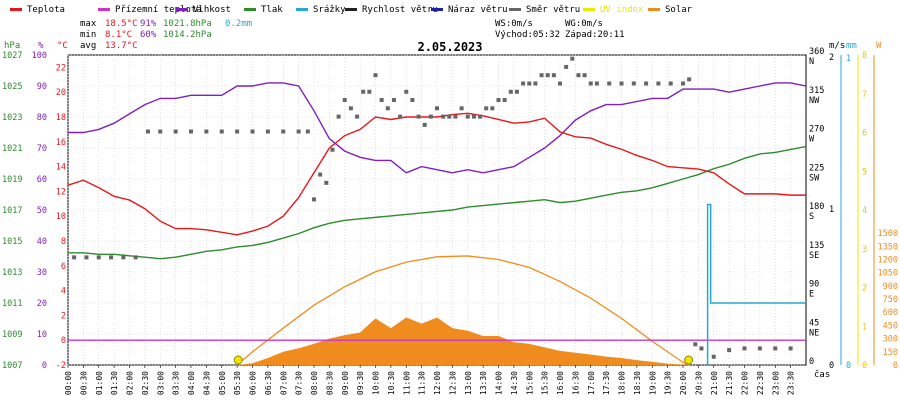  Describe the element at coordinates (622, 10) in the screenshot. I see `legend-label: UV index` at that location.